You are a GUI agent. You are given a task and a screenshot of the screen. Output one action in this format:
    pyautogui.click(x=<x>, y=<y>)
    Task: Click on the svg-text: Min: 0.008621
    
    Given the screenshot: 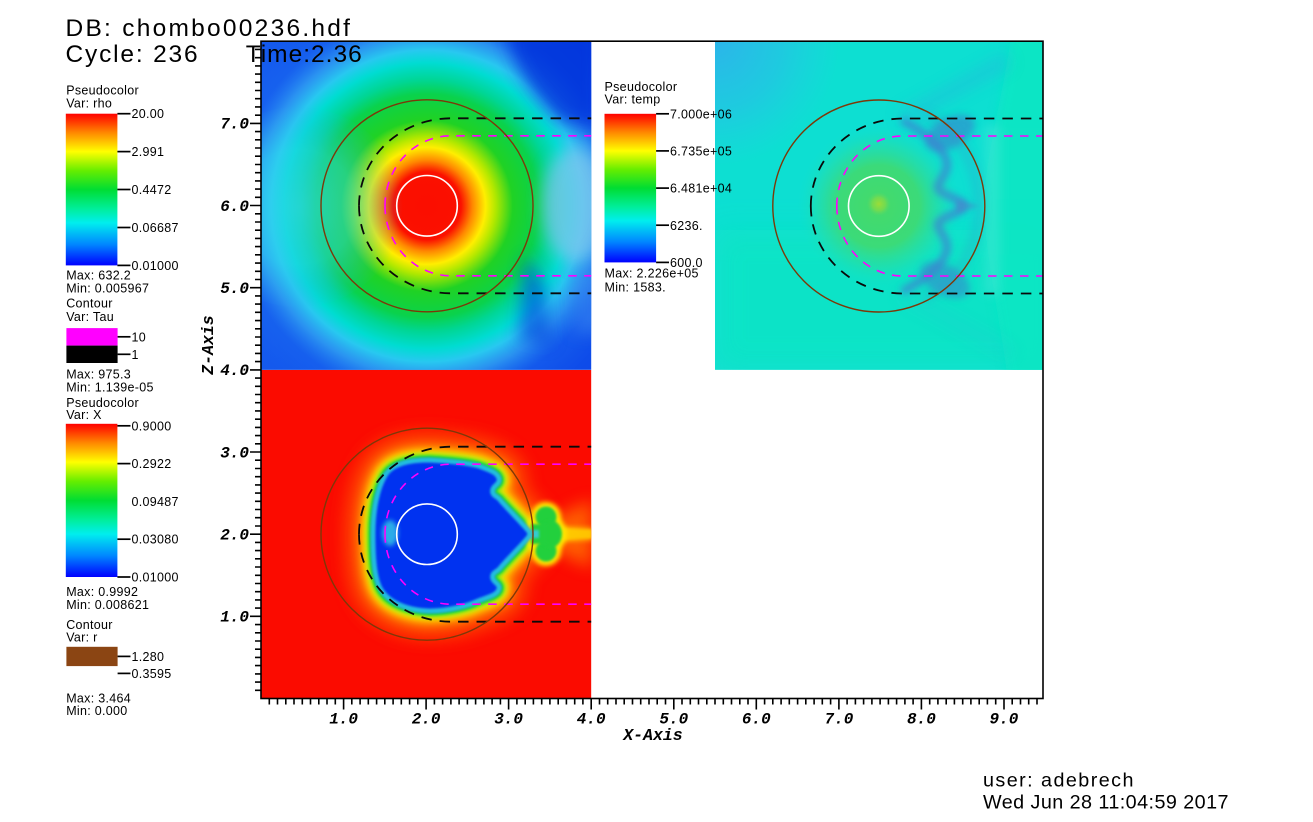 What is the action you would take?
    pyautogui.click(x=107, y=605)
    